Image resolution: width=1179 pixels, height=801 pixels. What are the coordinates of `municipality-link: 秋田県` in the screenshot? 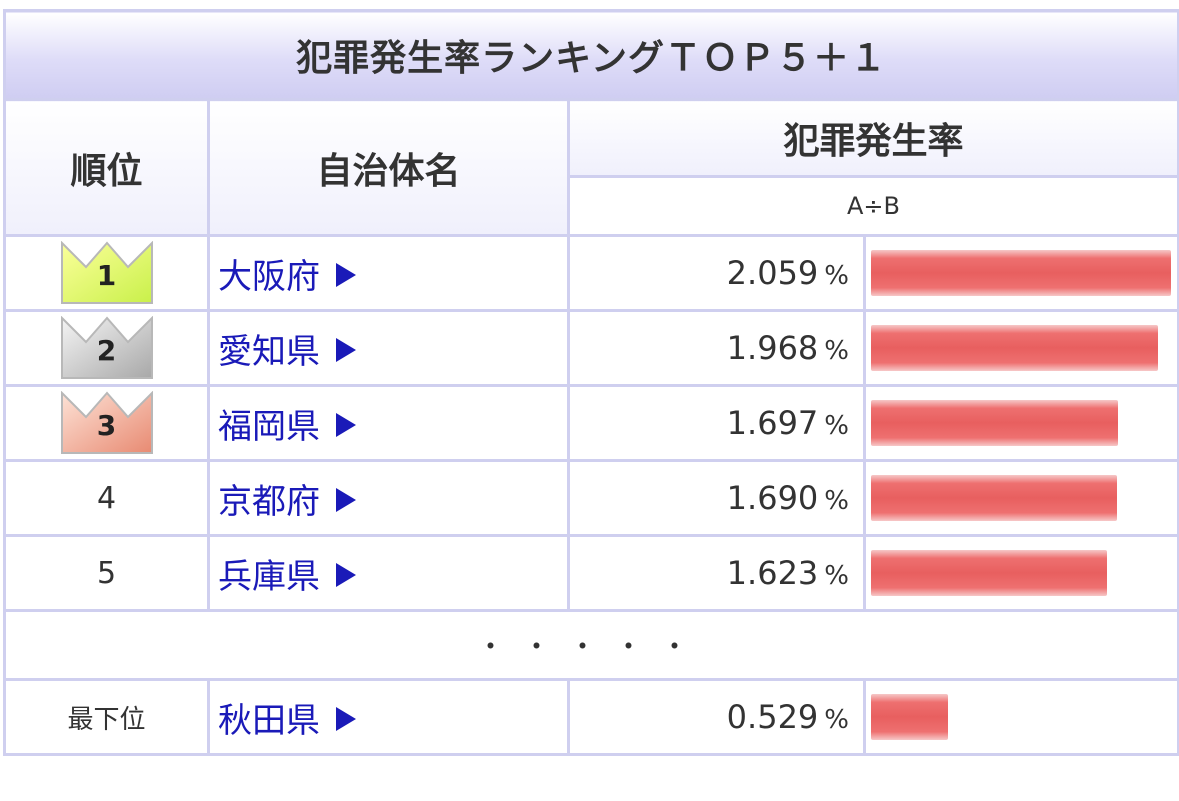 It's located at (388, 717).